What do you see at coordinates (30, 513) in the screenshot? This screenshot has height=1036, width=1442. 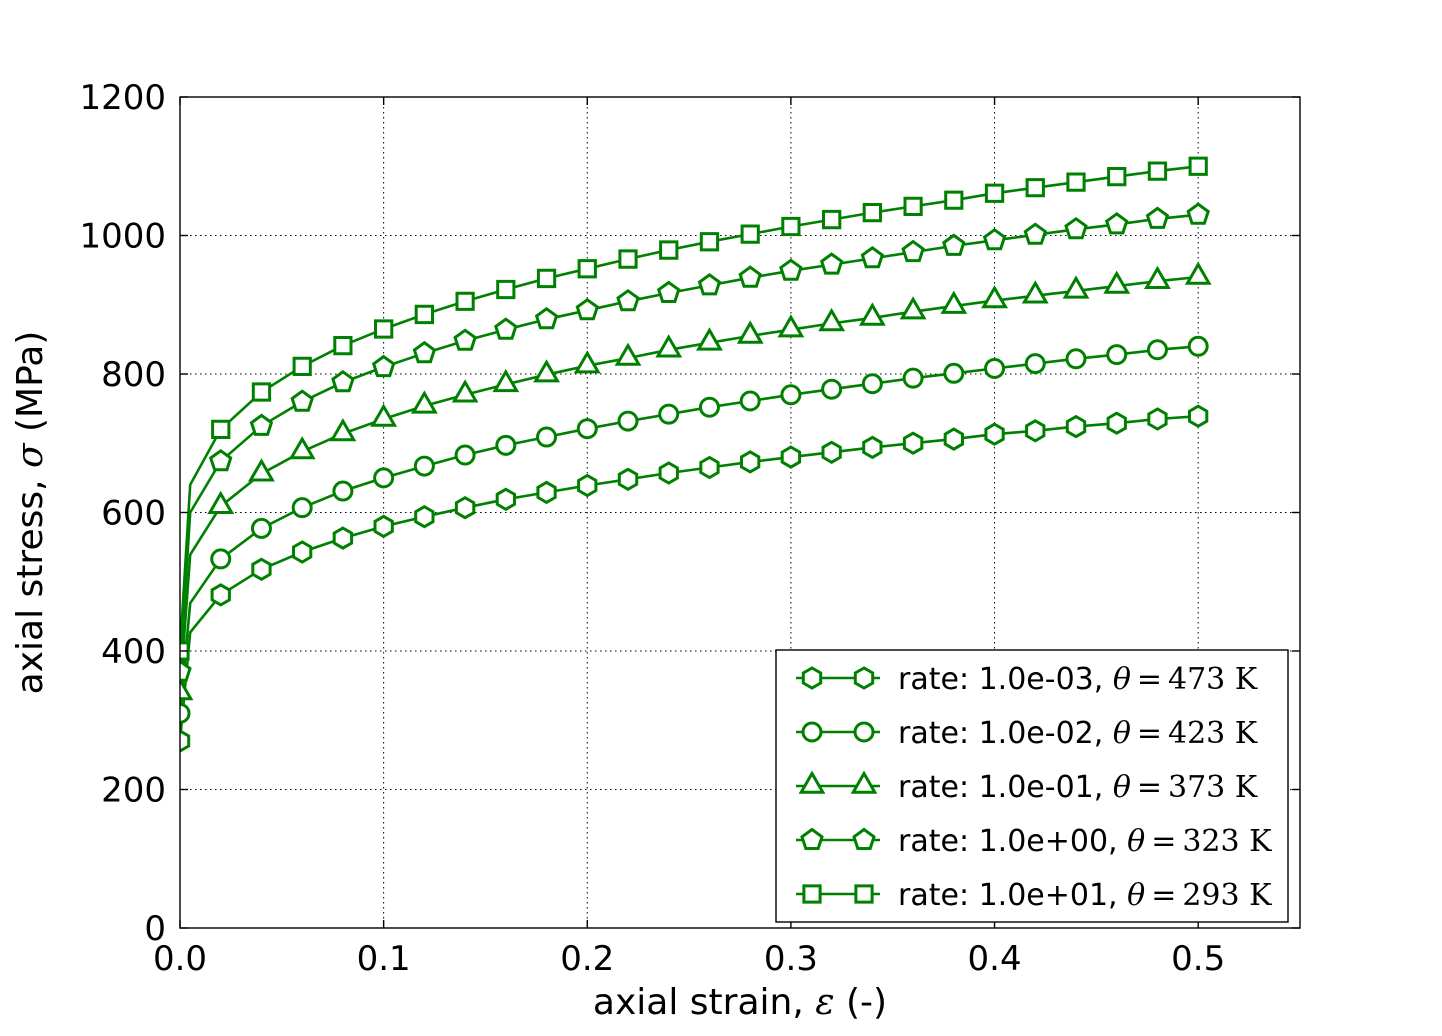 I see `y-axis-label: axial stress, σ (MPa)` at bounding box center [30, 513].